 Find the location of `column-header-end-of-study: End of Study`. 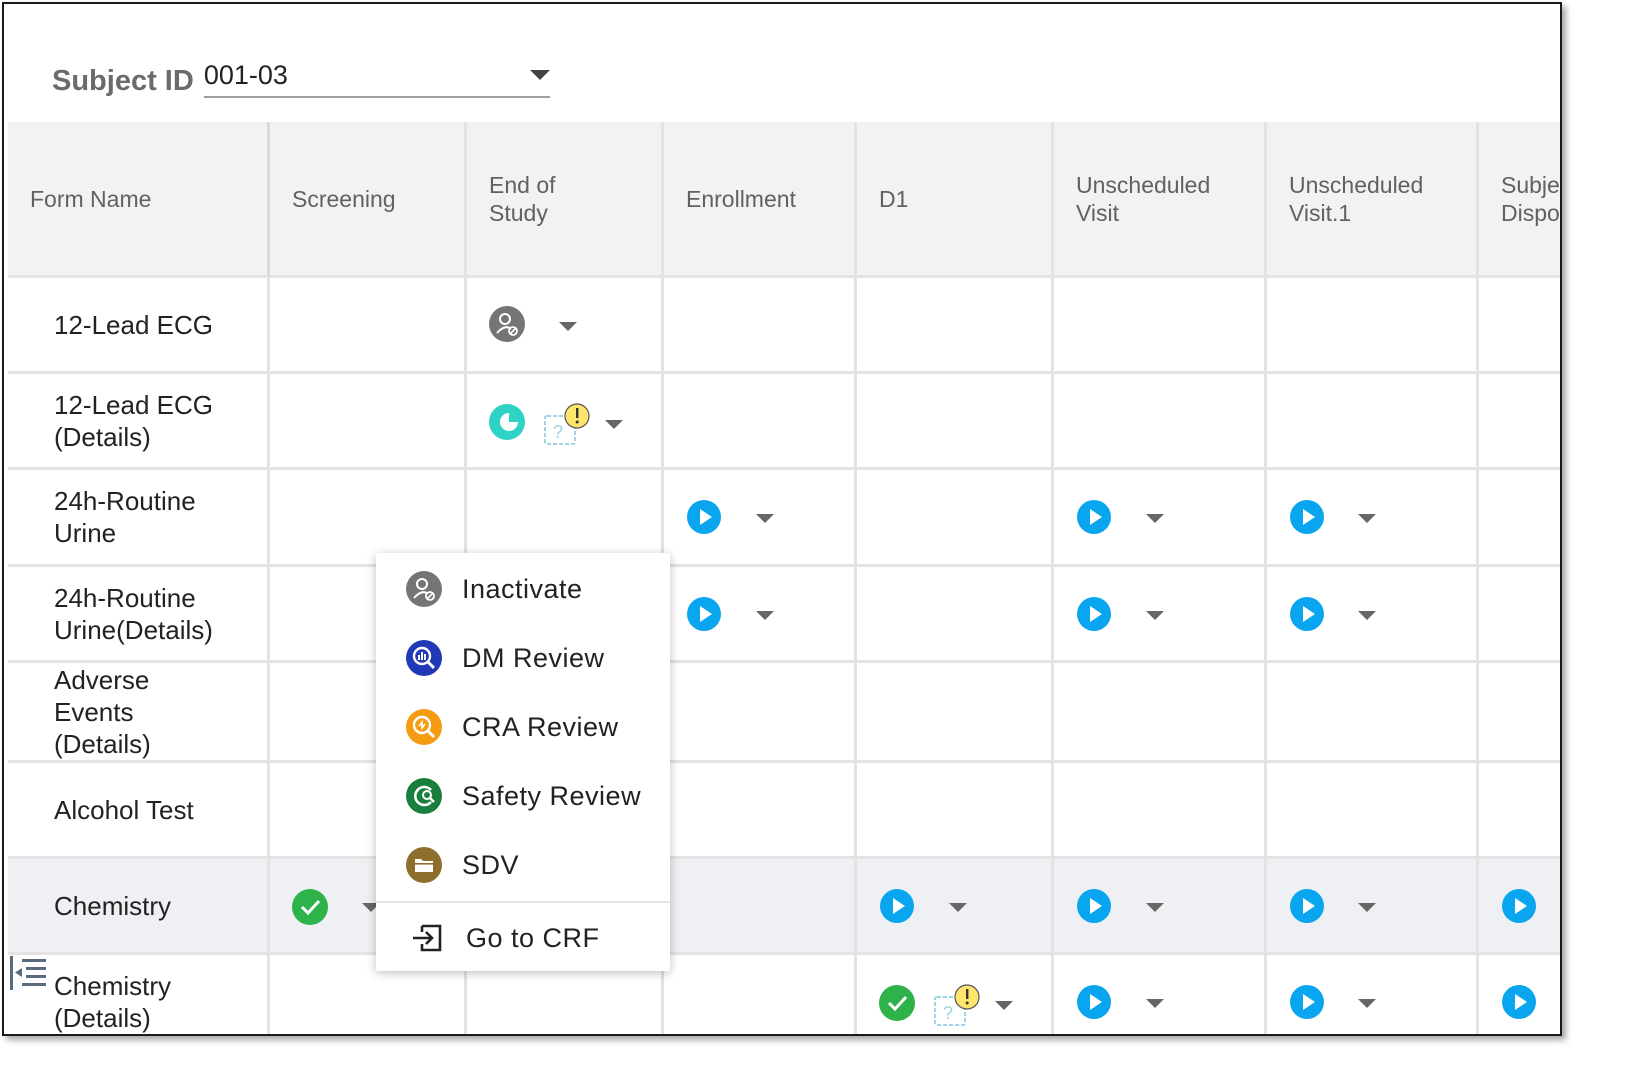

column-header-end-of-study: End of Study is located at coordinates (565, 200).